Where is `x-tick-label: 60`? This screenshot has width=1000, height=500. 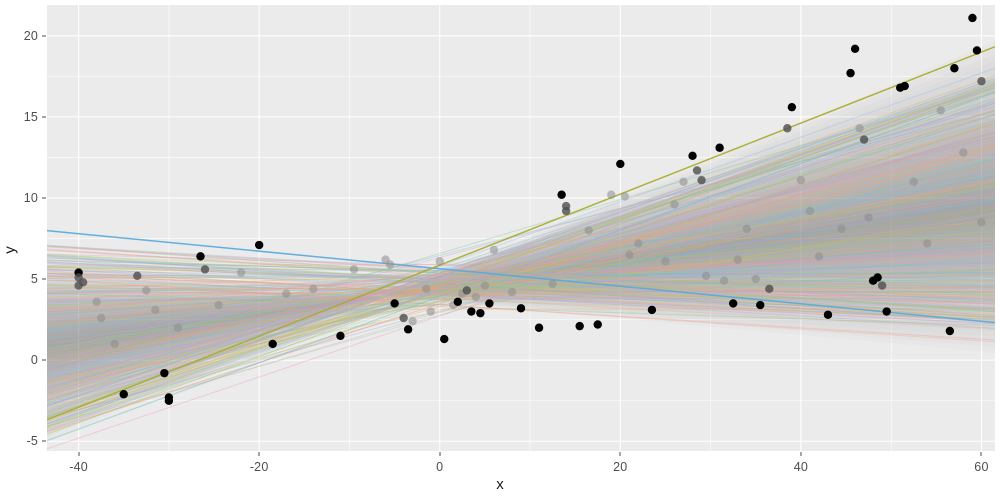 x-tick-label: 60 is located at coordinates (981, 467).